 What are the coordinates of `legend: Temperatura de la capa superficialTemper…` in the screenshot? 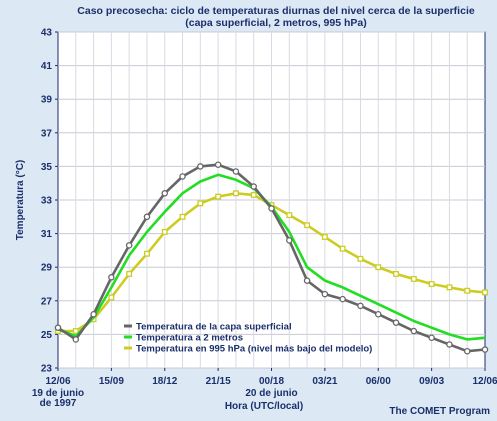 It's located at (248, 338).